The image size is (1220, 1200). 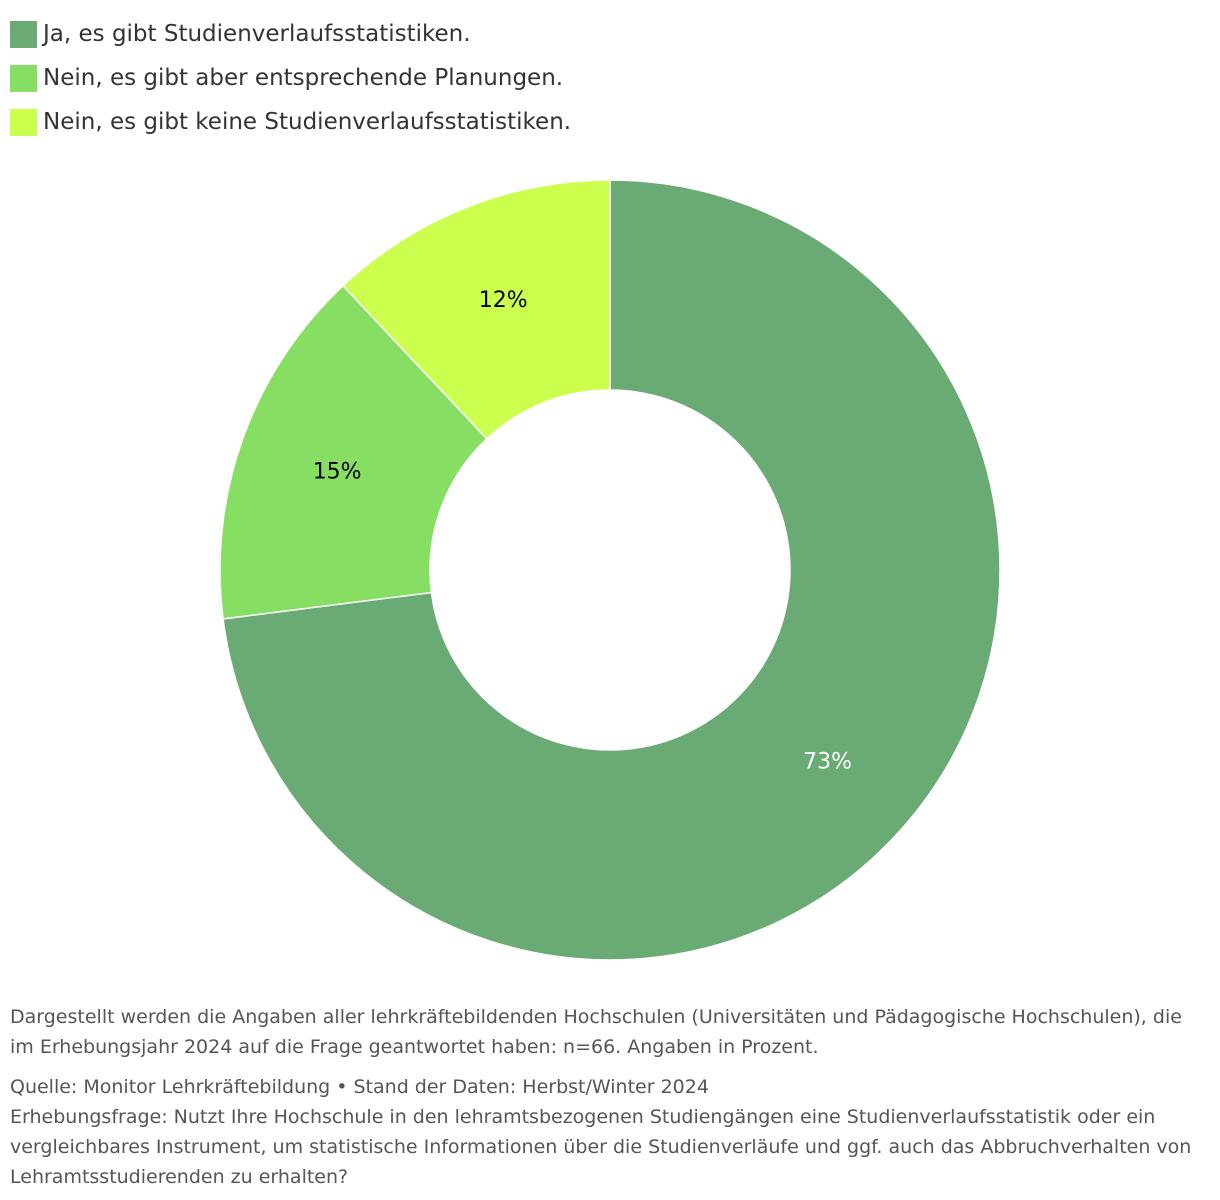 What do you see at coordinates (476, 309) in the screenshot?
I see `slice-keine` at bounding box center [476, 309].